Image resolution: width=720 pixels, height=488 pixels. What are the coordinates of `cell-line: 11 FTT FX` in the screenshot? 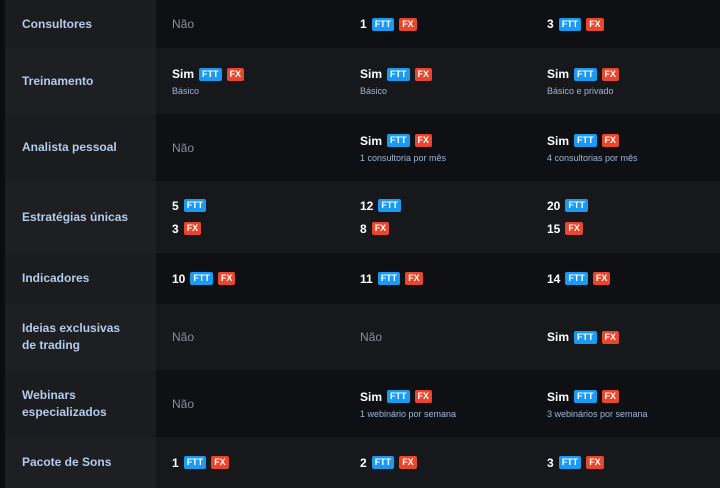 It's located at (391, 279).